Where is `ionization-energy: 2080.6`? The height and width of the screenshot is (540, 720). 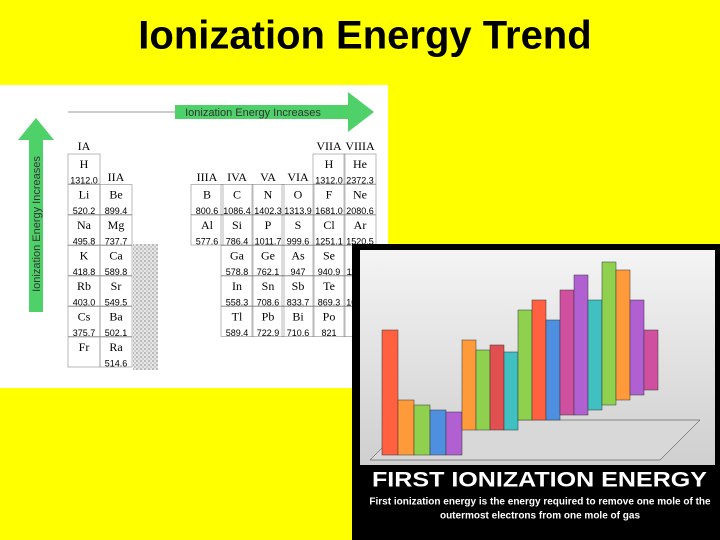
ionization-energy: 2080.6 is located at coordinates (360, 211).